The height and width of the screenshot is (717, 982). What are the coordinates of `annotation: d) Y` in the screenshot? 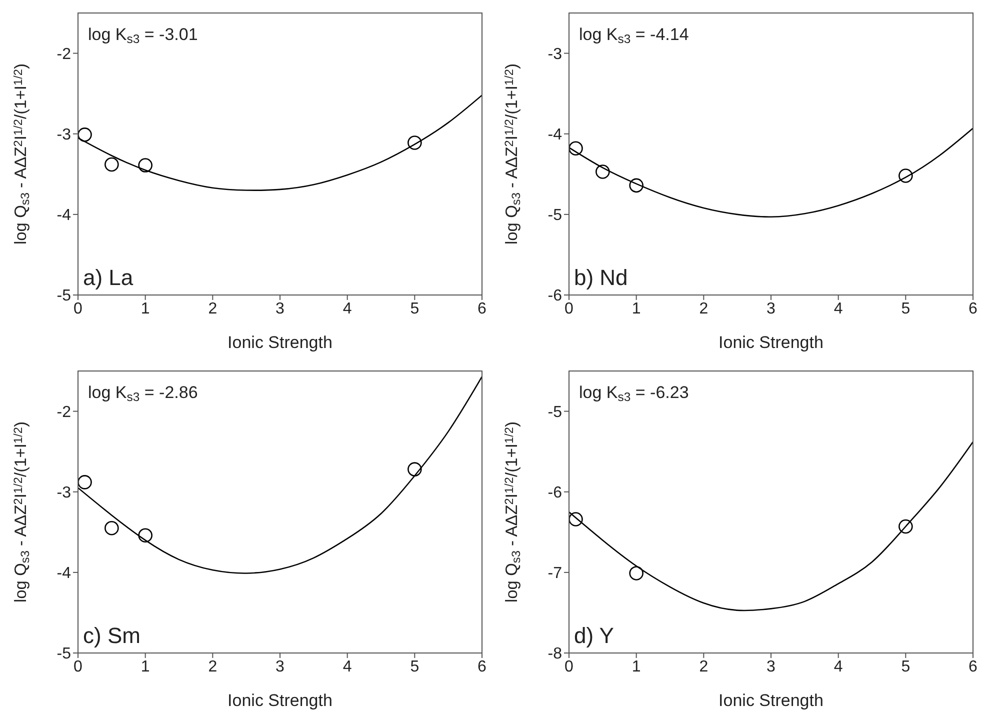 It's located at (594, 635).